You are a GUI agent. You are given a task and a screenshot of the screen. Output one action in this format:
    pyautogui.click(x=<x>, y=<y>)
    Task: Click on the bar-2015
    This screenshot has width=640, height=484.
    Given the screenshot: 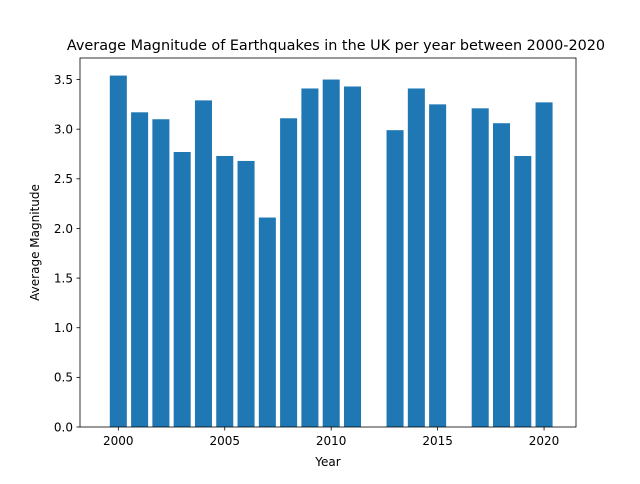 What is the action you would take?
    pyautogui.click(x=438, y=266)
    